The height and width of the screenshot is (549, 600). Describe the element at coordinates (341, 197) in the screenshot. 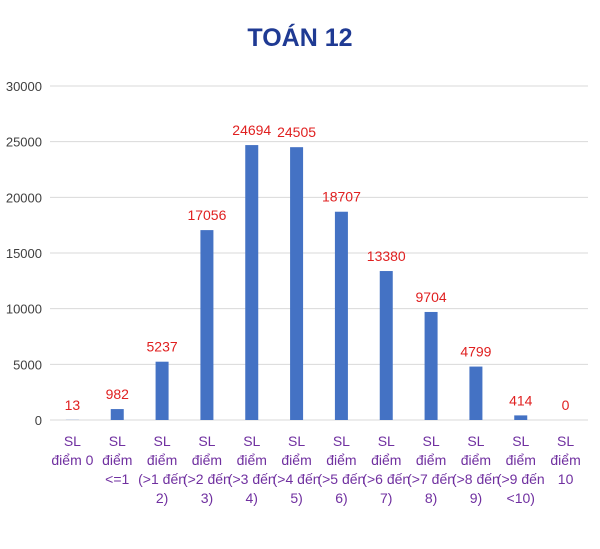

I see `data-label: 18707` at that location.